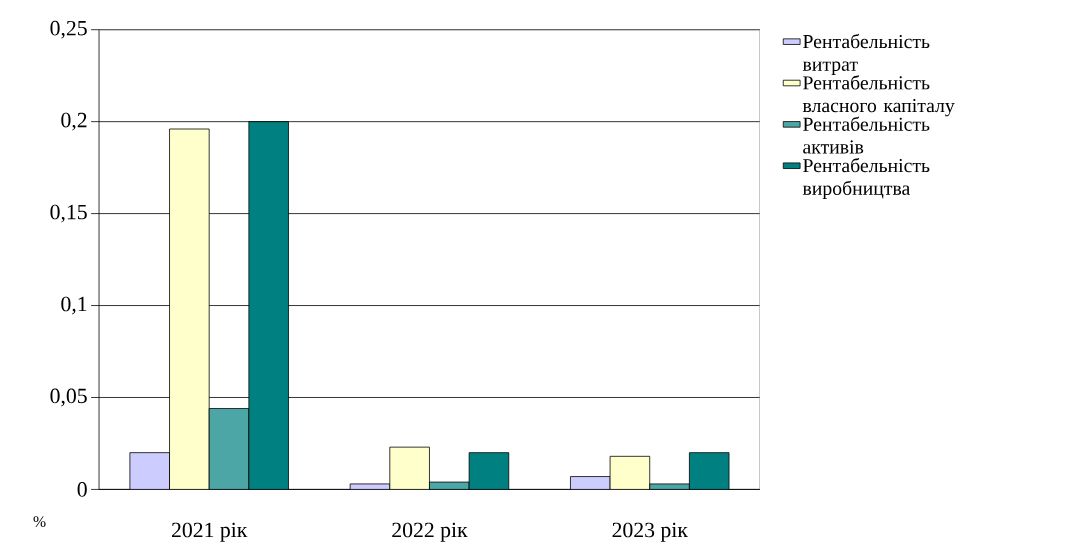  I want to click on x-tick-label: 2021 рік, so click(209, 532).